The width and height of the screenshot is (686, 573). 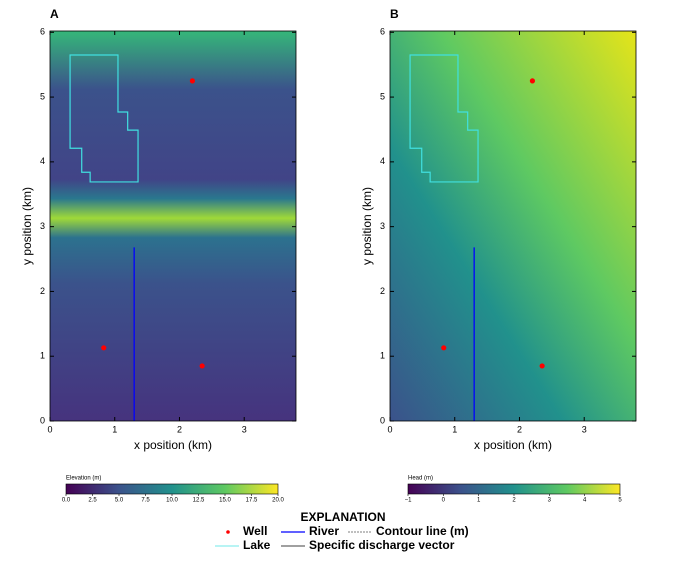 What do you see at coordinates (252, 501) in the screenshot?
I see `colorbar-tick-label: 17.5` at bounding box center [252, 501].